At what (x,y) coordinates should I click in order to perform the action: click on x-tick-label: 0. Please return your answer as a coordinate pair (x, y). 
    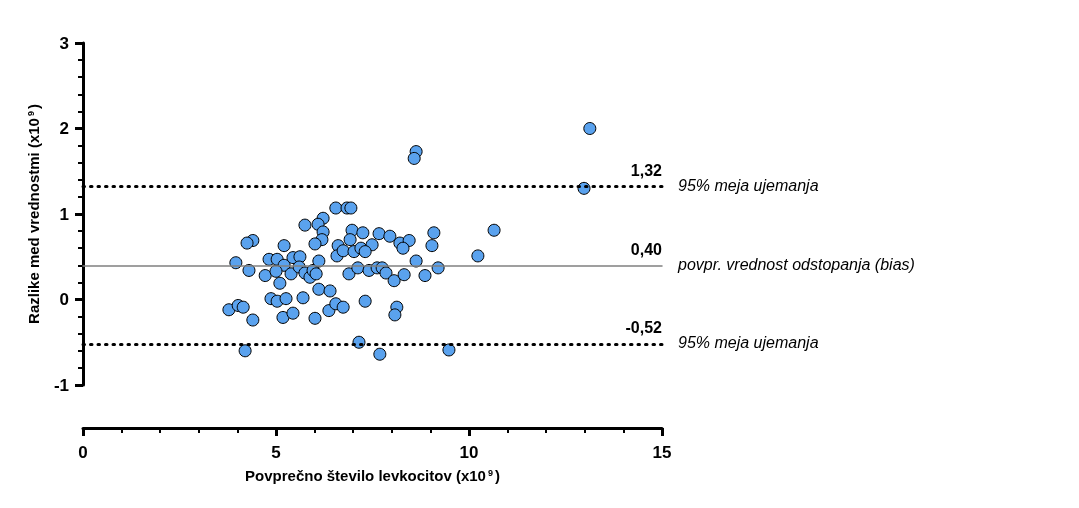
    Looking at the image, I should click on (83, 452).